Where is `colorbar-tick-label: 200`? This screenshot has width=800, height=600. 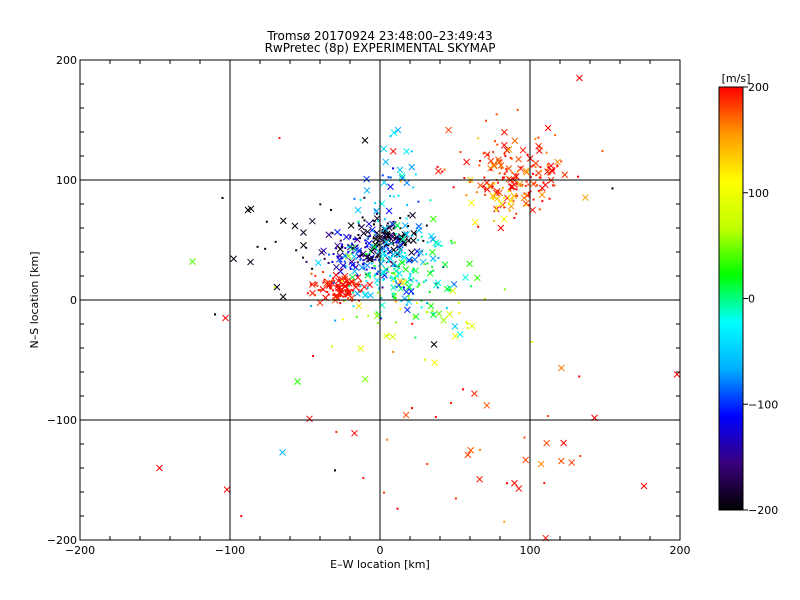 colorbar-tick-label: 200 is located at coordinates (758, 87).